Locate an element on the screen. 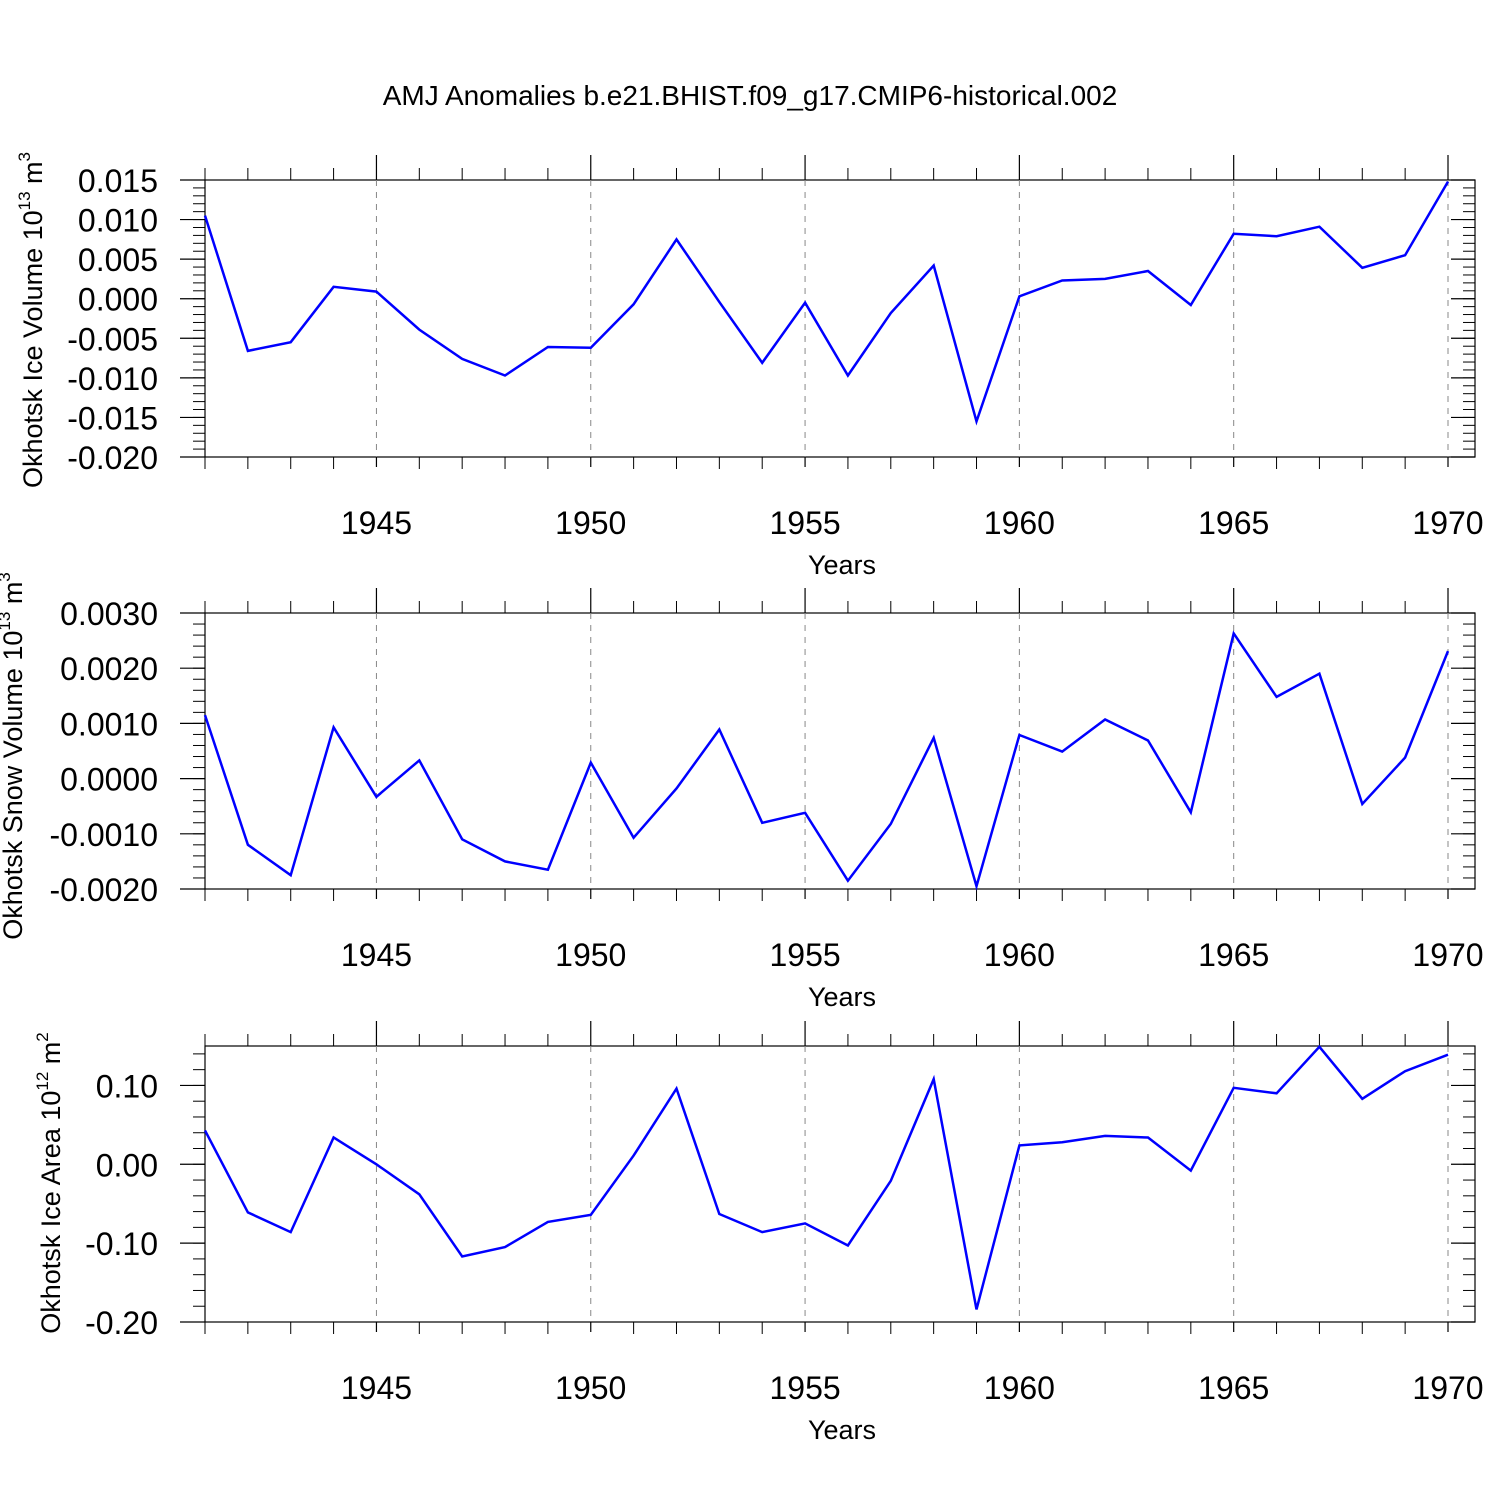 This screenshot has width=1500, height=1500. panel2-x-tick-label: 1950 is located at coordinates (590, 955).